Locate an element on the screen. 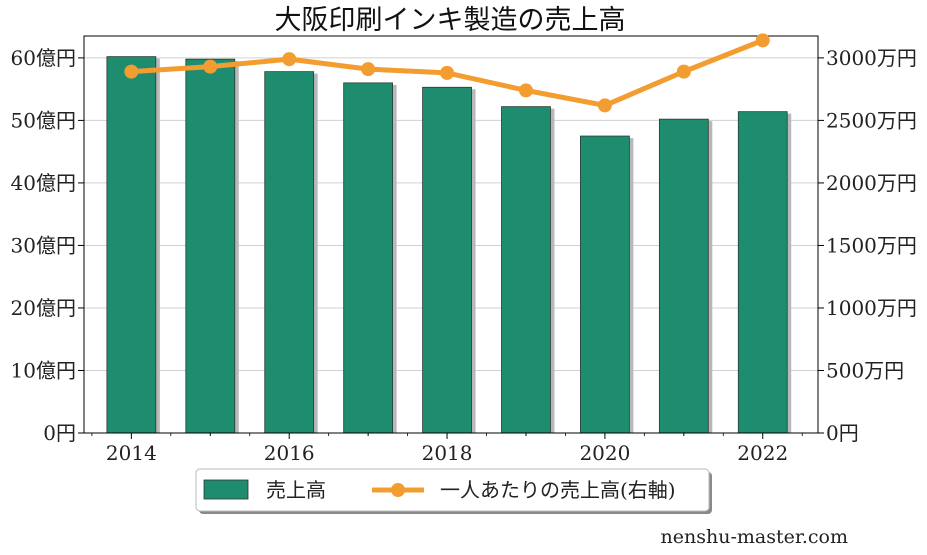 This screenshot has height=555, width=927. y-right-tick-label: 2500万円 is located at coordinates (871, 120).